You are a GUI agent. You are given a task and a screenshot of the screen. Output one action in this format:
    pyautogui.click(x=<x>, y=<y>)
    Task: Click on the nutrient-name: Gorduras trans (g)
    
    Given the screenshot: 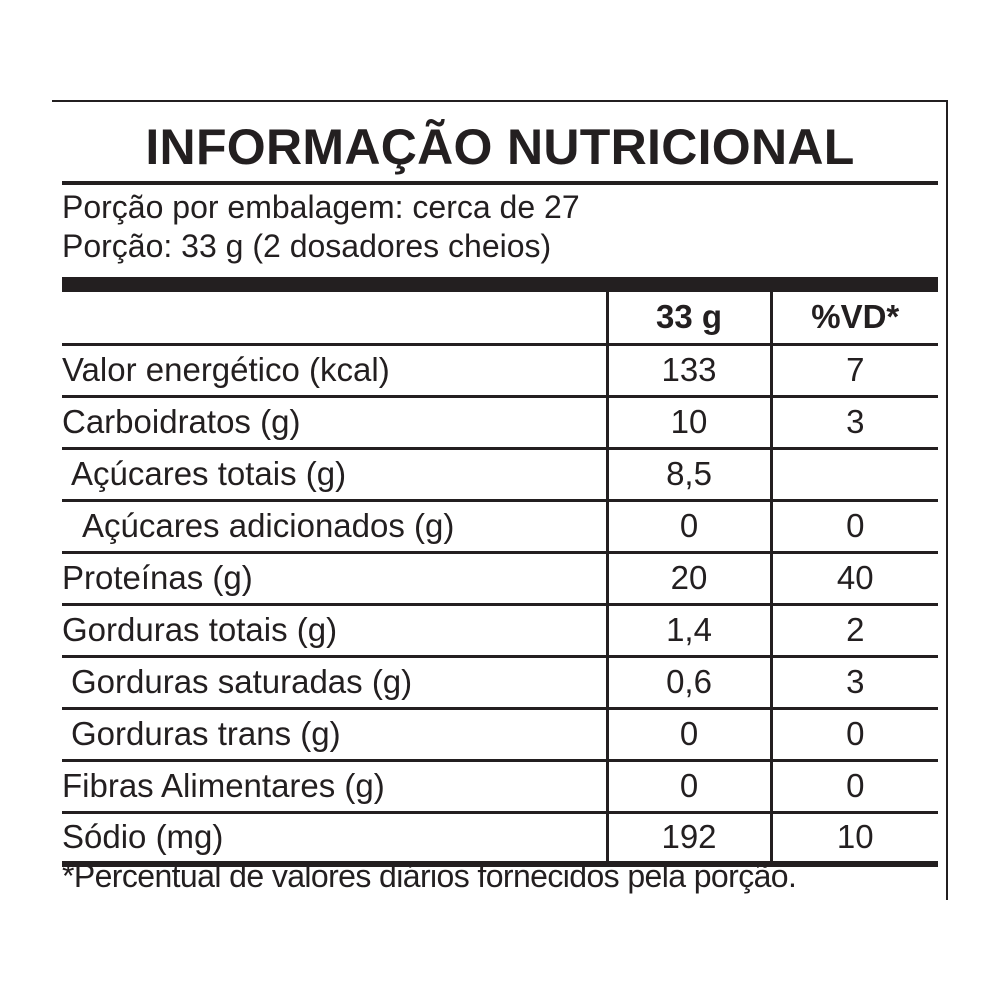 What is the action you would take?
    pyautogui.click(x=334, y=735)
    